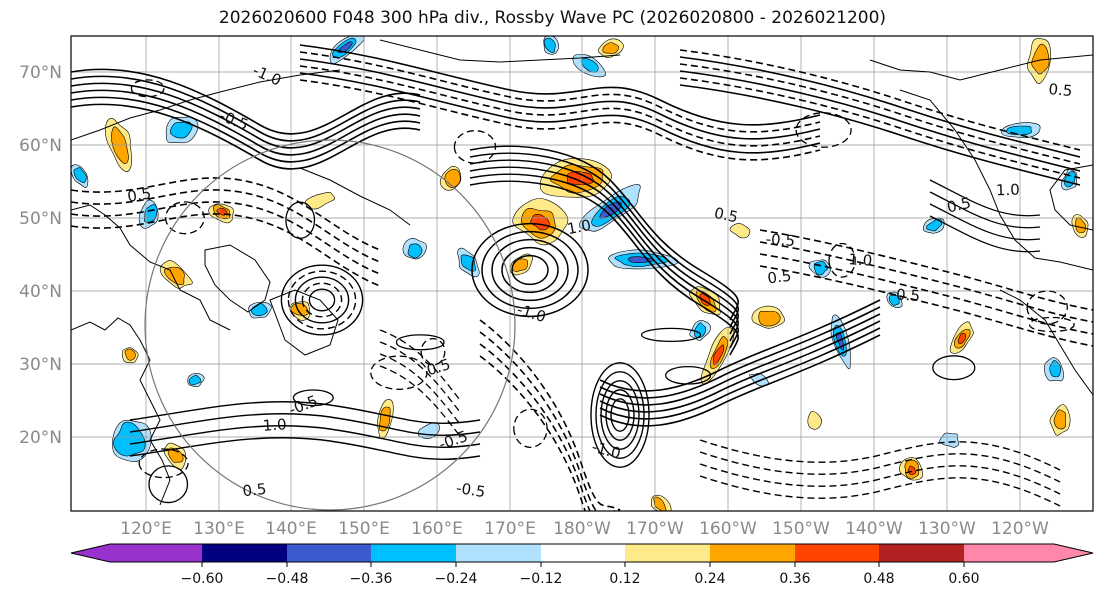 This screenshot has width=1105, height=604. Describe the element at coordinates (655, 529) in the screenshot. I see `lon-tick-label: 170°W` at that location.